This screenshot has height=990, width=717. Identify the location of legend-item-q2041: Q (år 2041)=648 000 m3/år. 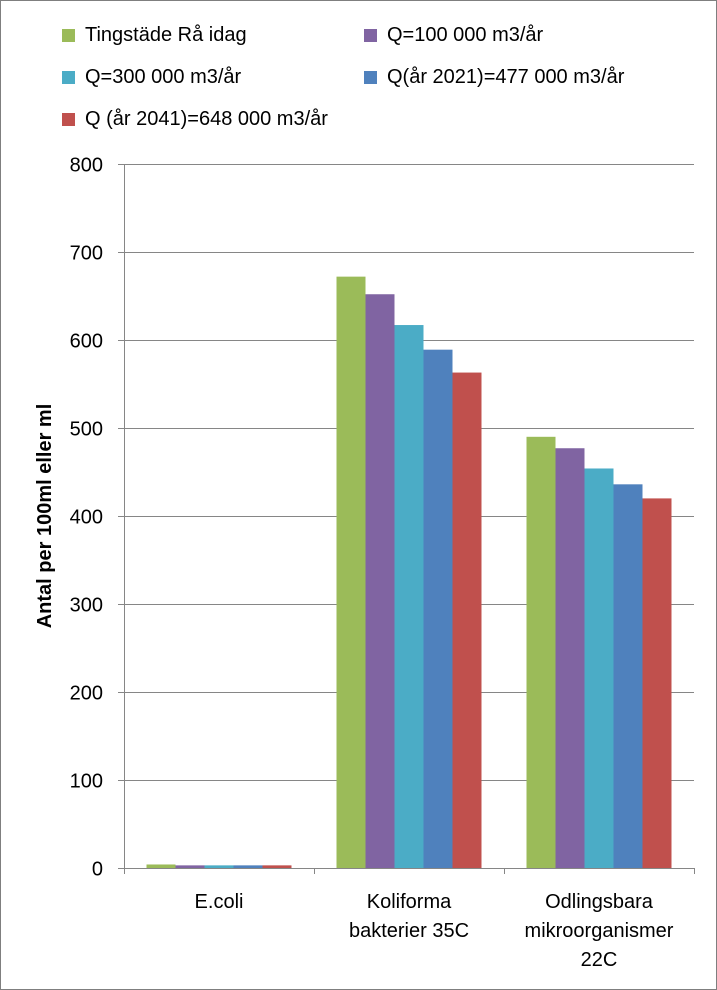
(195, 119).